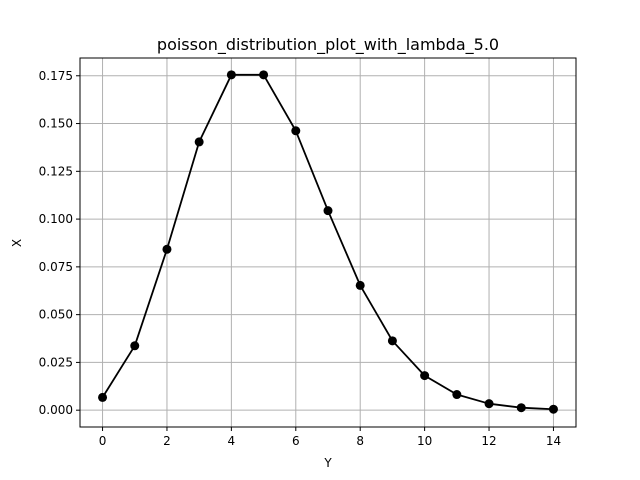 The width and height of the screenshot is (640, 480). Describe the element at coordinates (327, 463) in the screenshot. I see `x-axis-label: Y` at that location.